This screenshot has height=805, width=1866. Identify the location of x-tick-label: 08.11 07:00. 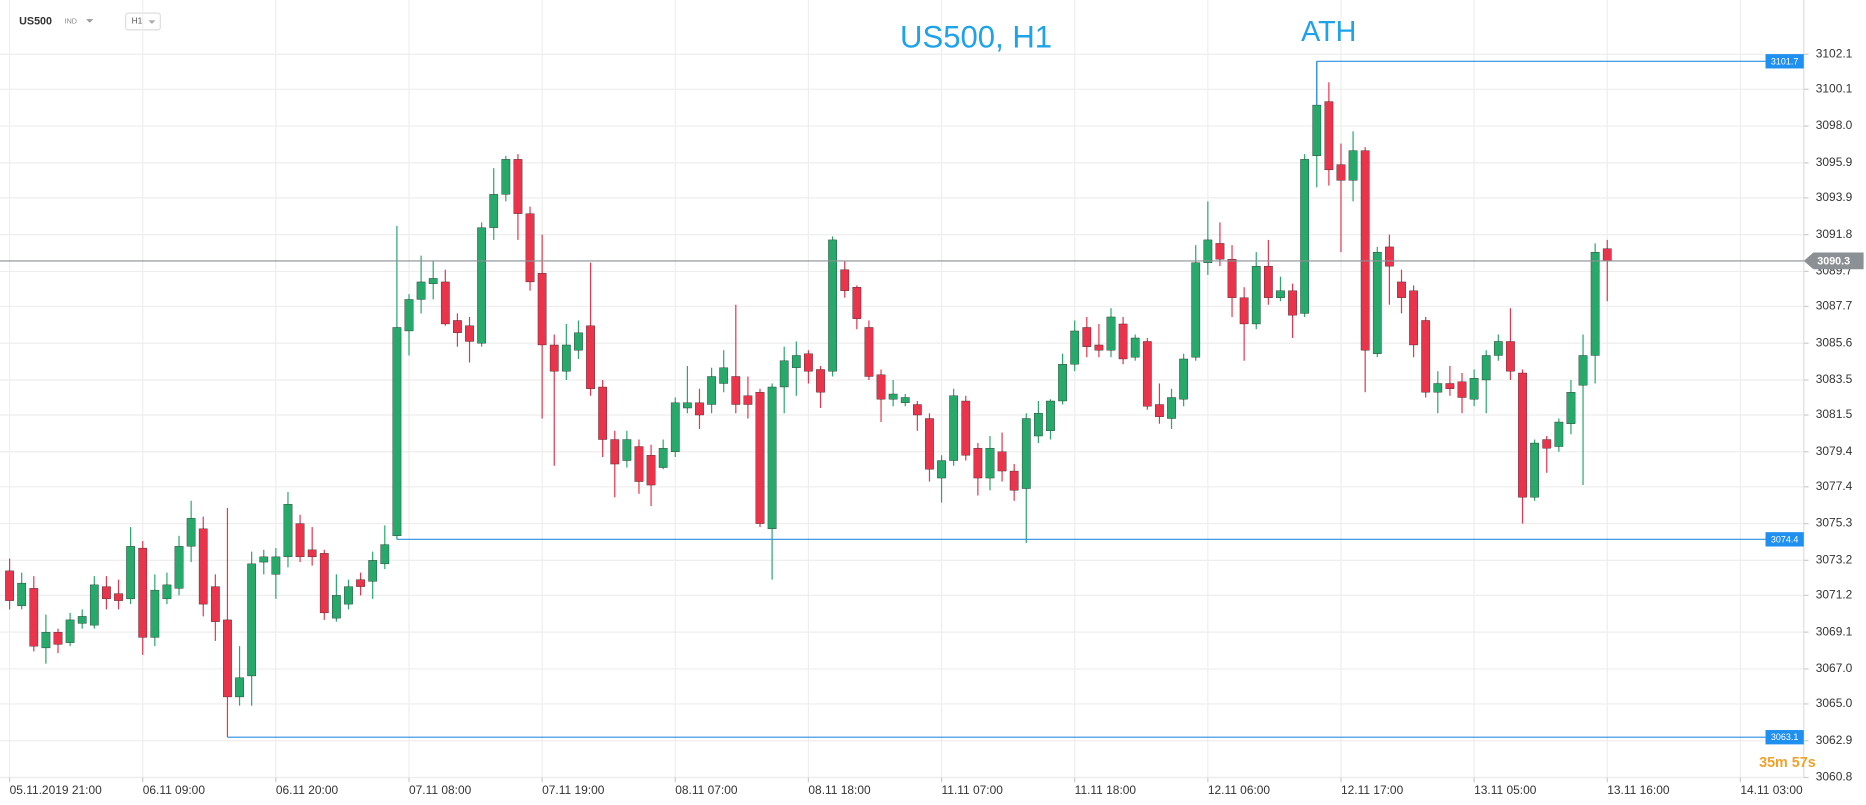
(706, 790).